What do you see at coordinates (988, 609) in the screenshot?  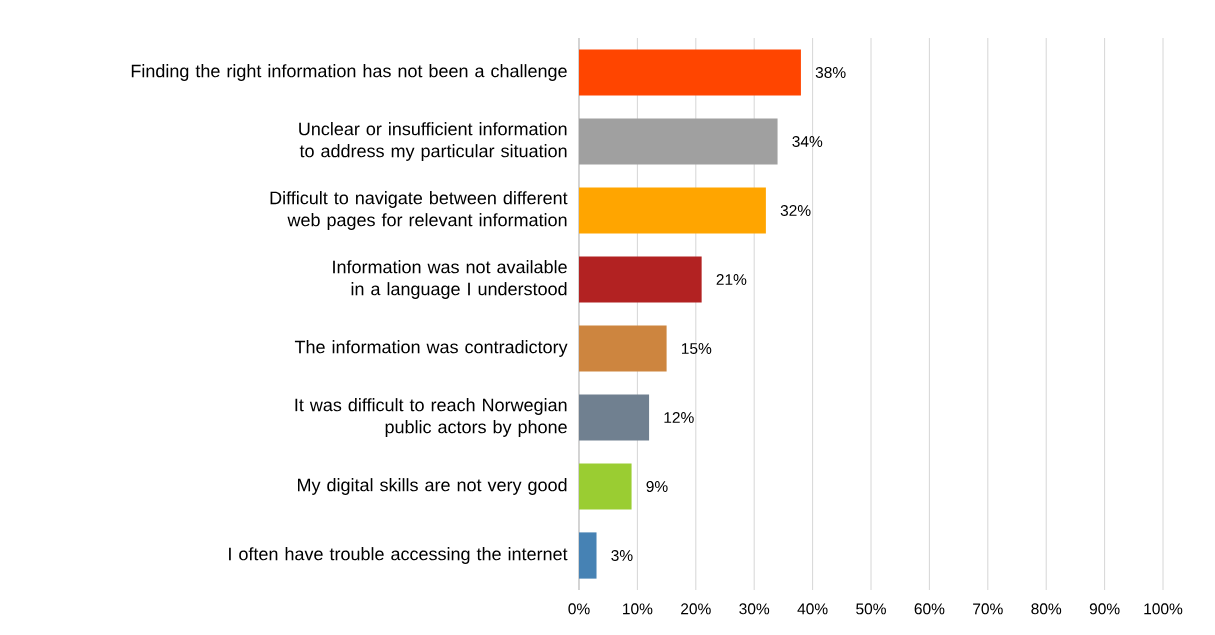 I see `x-tick-label: 70%` at bounding box center [988, 609].